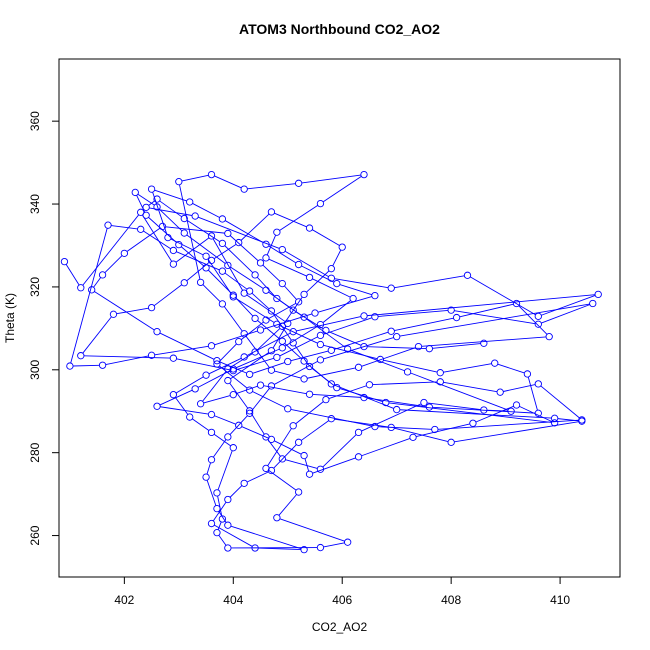 The image size is (650, 650). I want to click on y-tick-label: 260, so click(35, 535).